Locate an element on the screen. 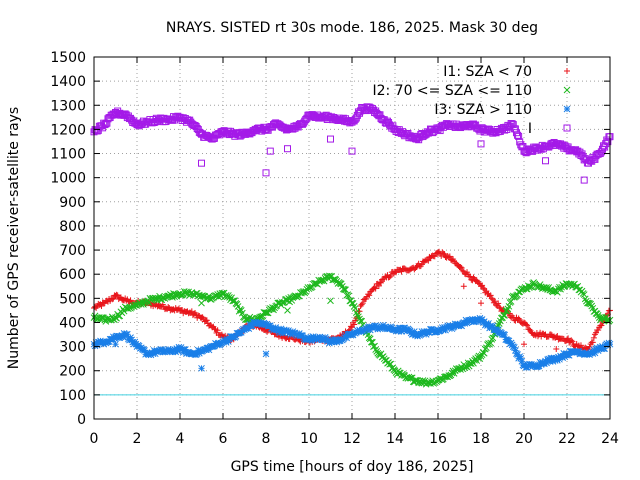  y-tick-label: 1400 is located at coordinates (68, 82).